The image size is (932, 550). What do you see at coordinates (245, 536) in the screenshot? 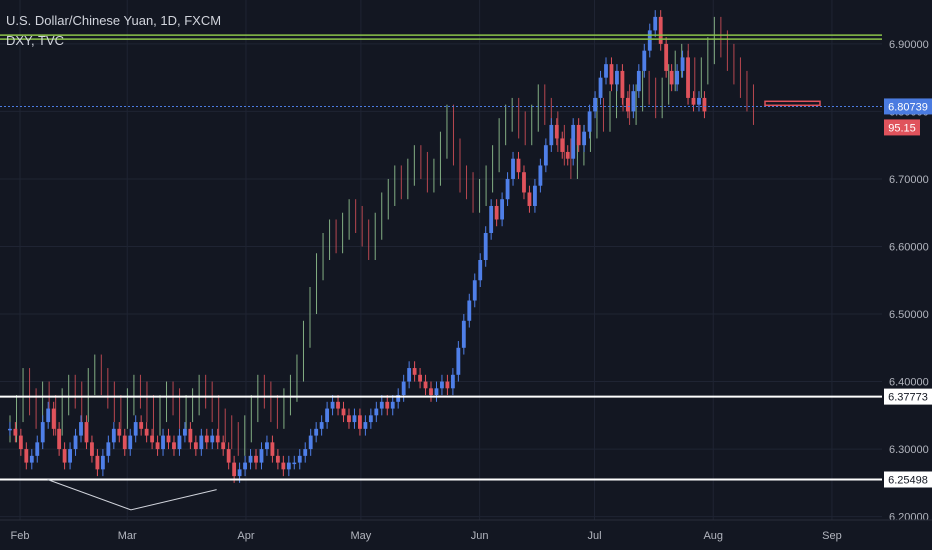
I see `x-tick-label-2: Apr` at bounding box center [245, 536].